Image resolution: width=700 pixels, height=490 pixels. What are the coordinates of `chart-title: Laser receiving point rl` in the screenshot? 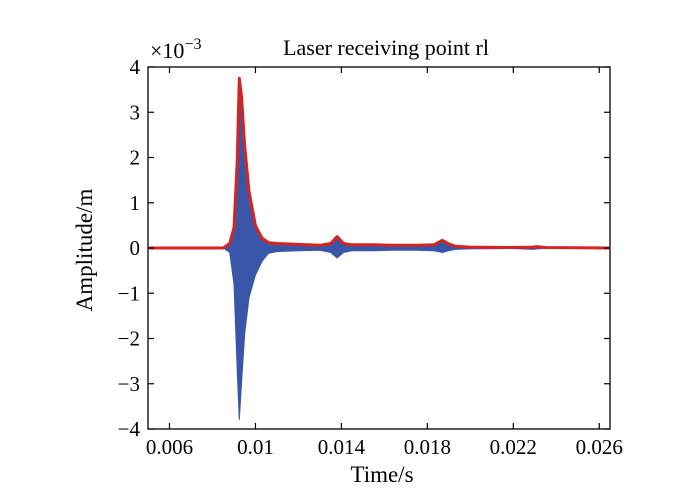 It's located at (386, 47).